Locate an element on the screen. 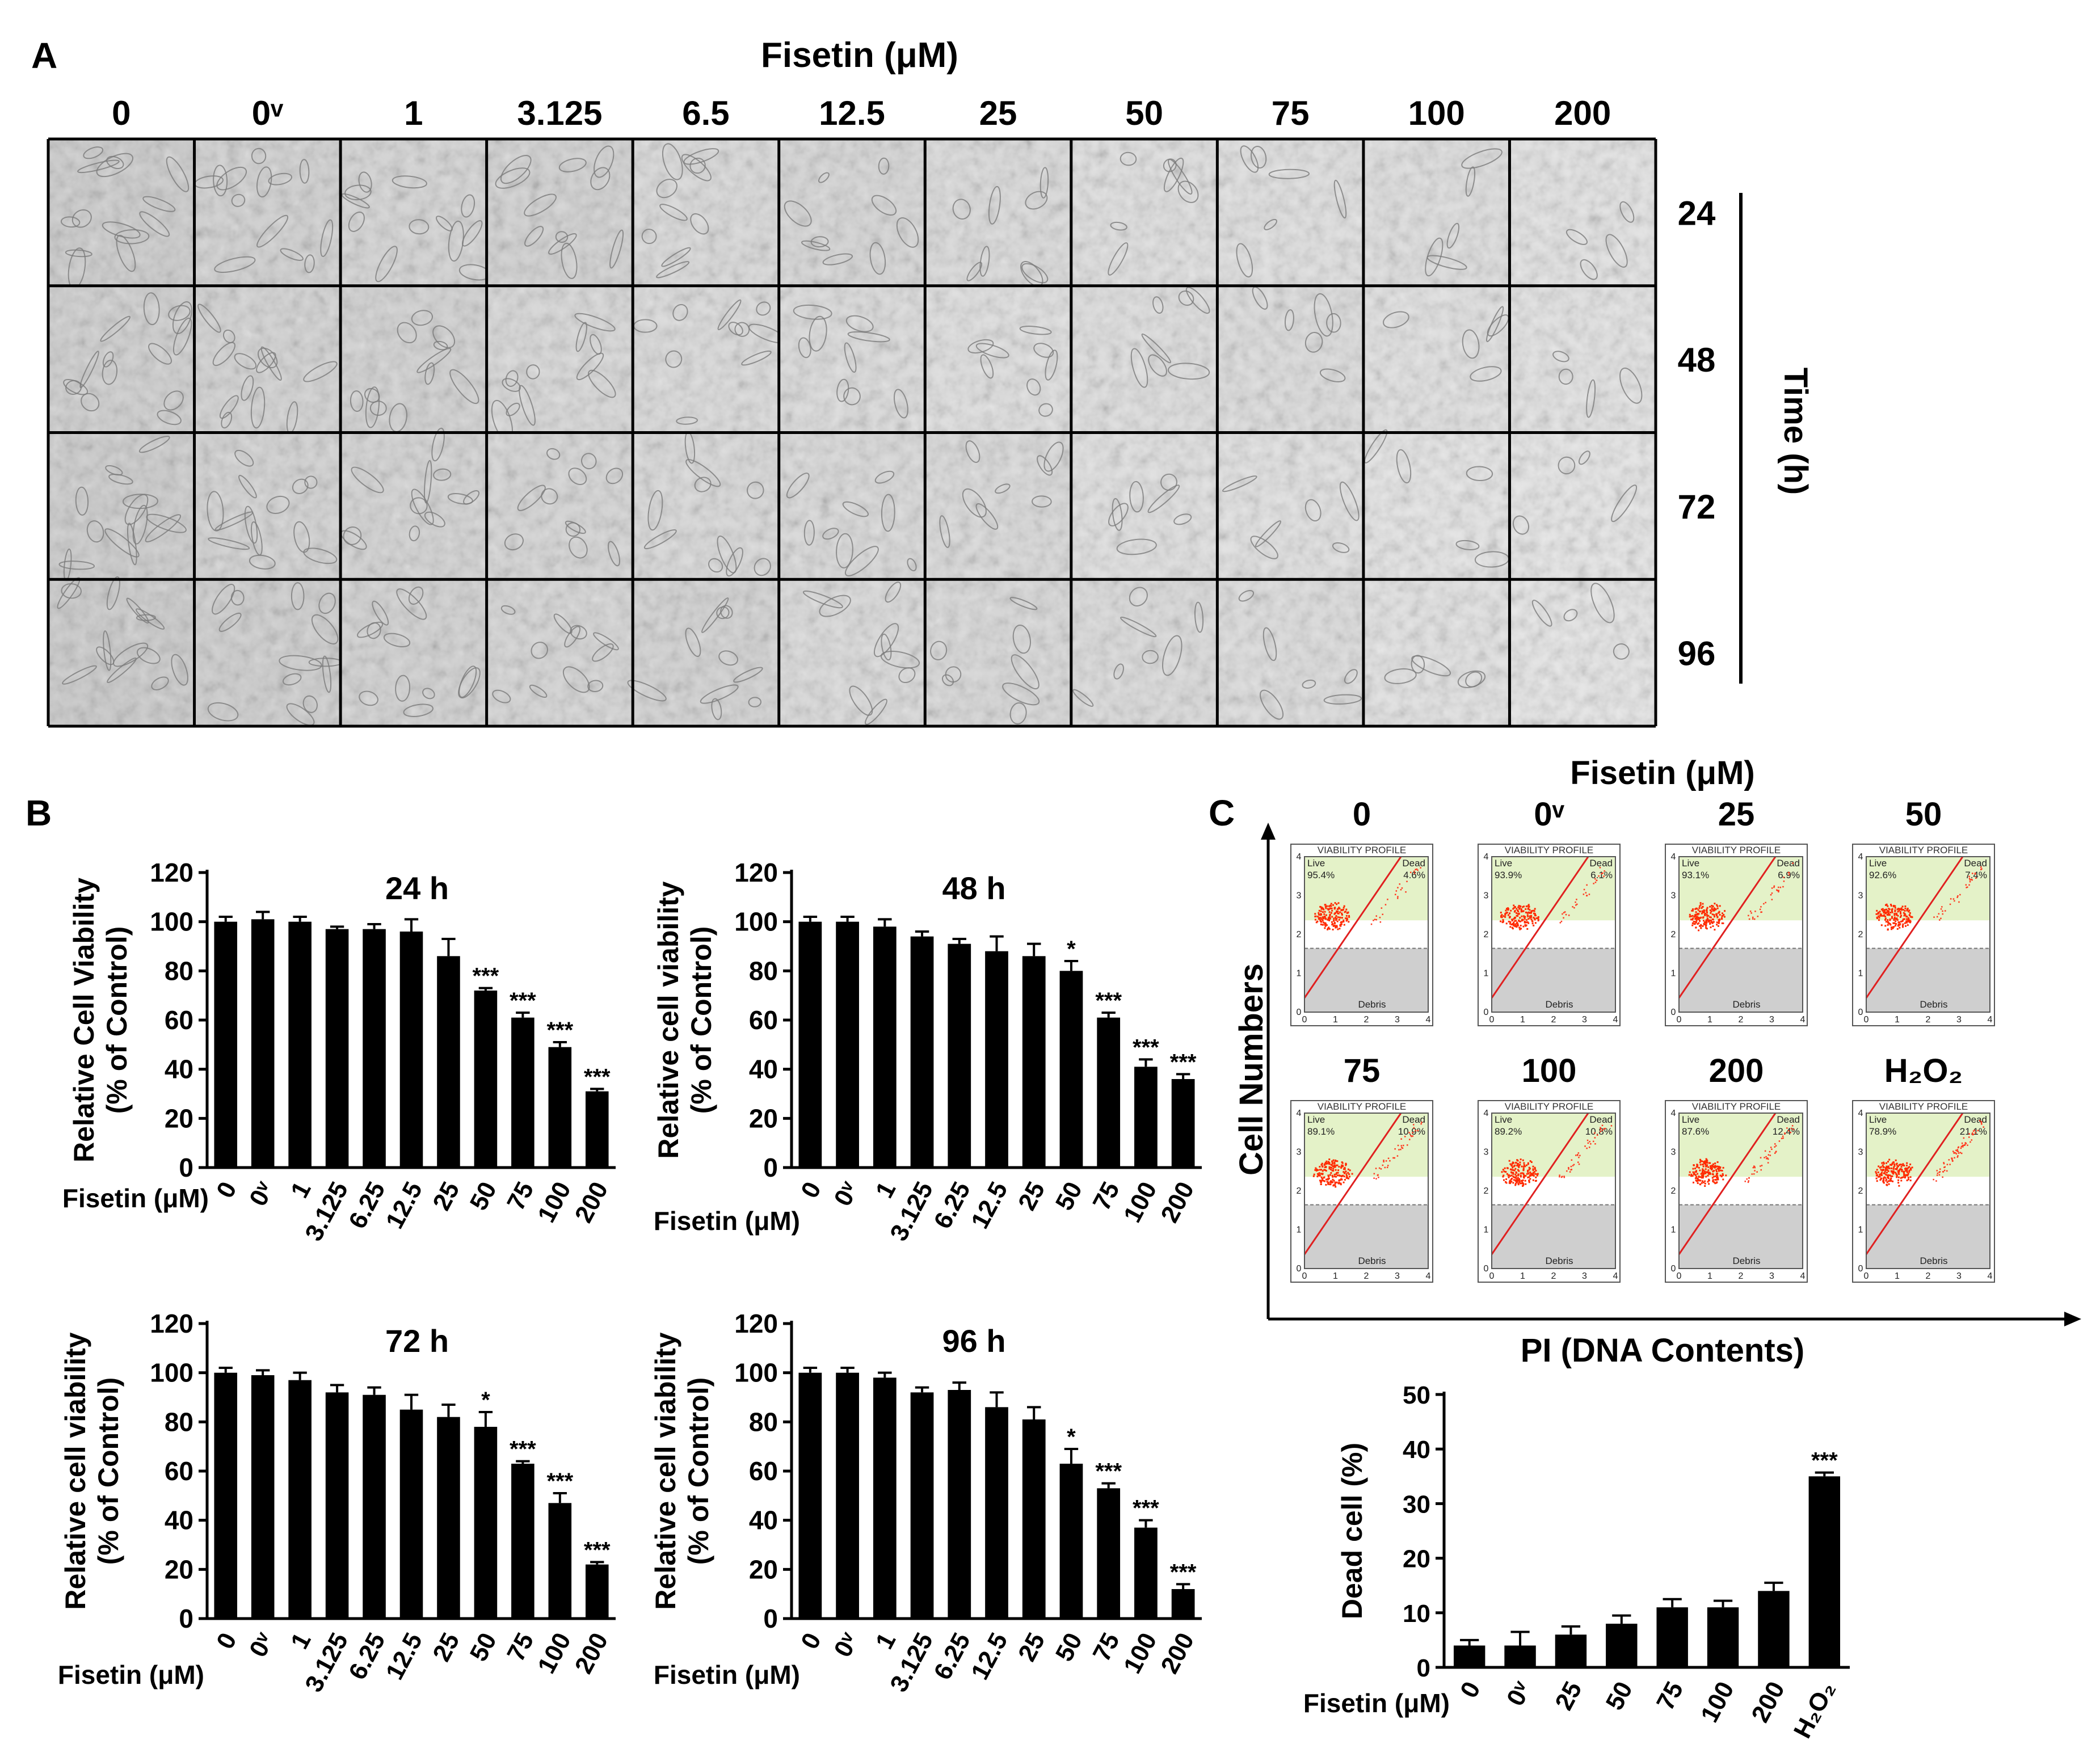  y-tick-label: 50 is located at coordinates (1416, 1395).